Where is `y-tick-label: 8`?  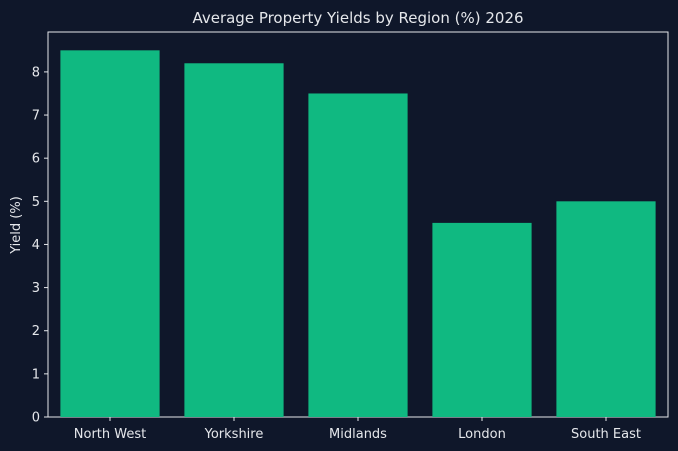
y-tick-label: 8 is located at coordinates (36, 72).